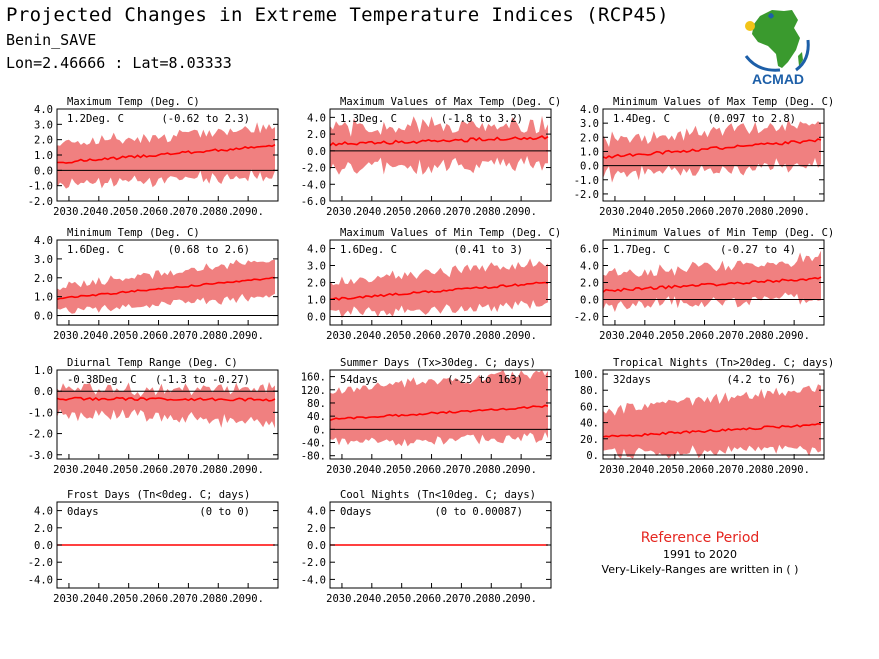 Image resolution: width=879 pixels, height=659 pixels. What do you see at coordinates (589, 250) in the screenshot?
I see `y-tick-label: 6.0` at bounding box center [589, 250].